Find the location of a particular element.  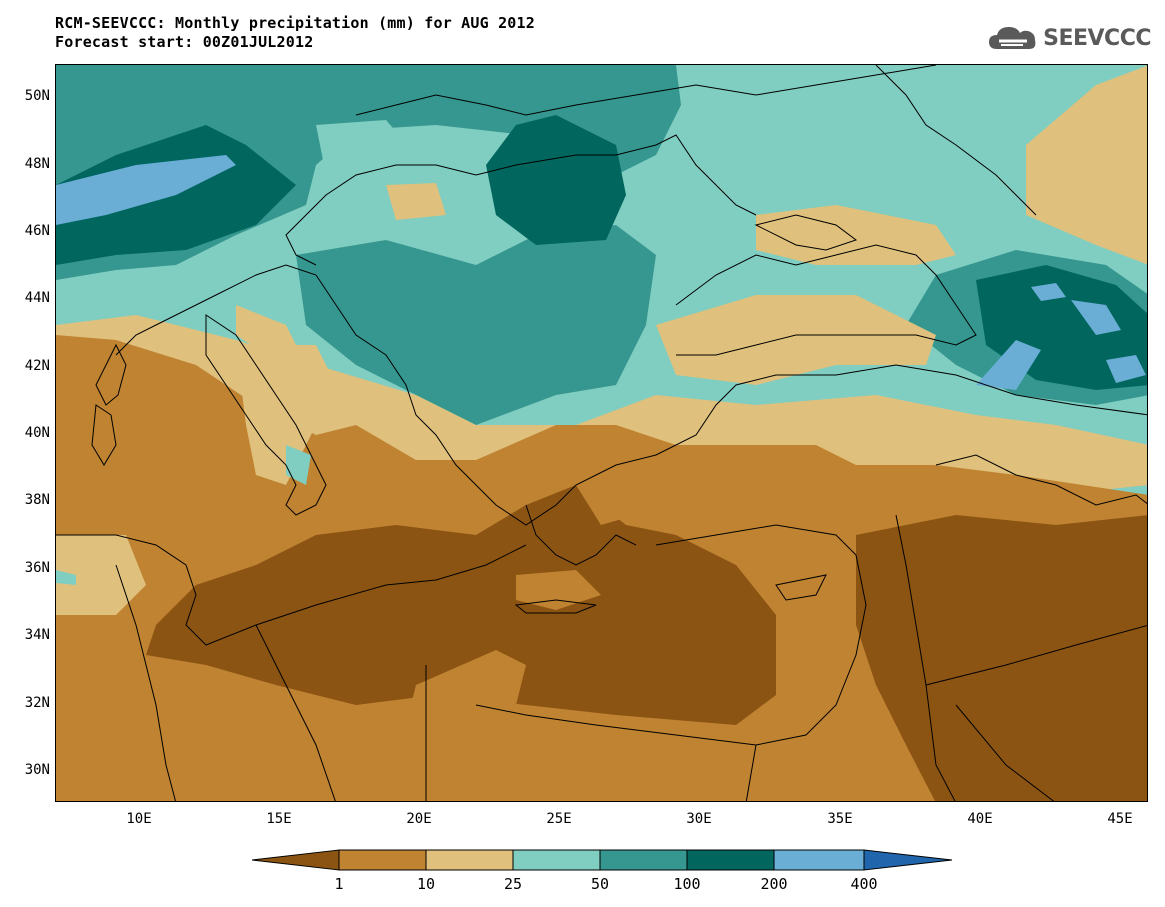

lat-label: 30N is located at coordinates (37, 770).